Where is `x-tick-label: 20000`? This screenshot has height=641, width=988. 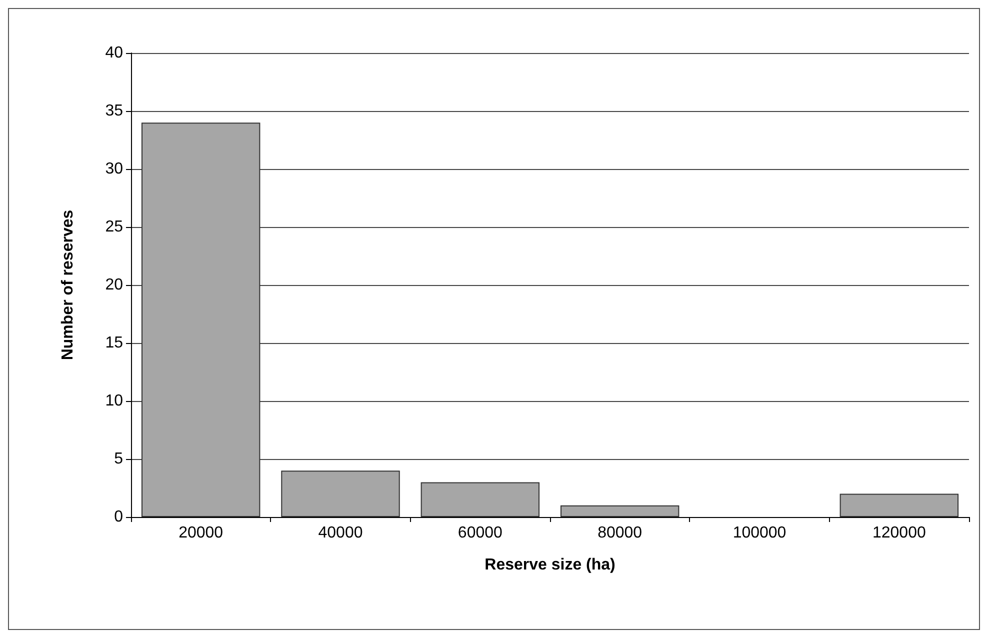 x-tick-label: 20000 is located at coordinates (201, 533).